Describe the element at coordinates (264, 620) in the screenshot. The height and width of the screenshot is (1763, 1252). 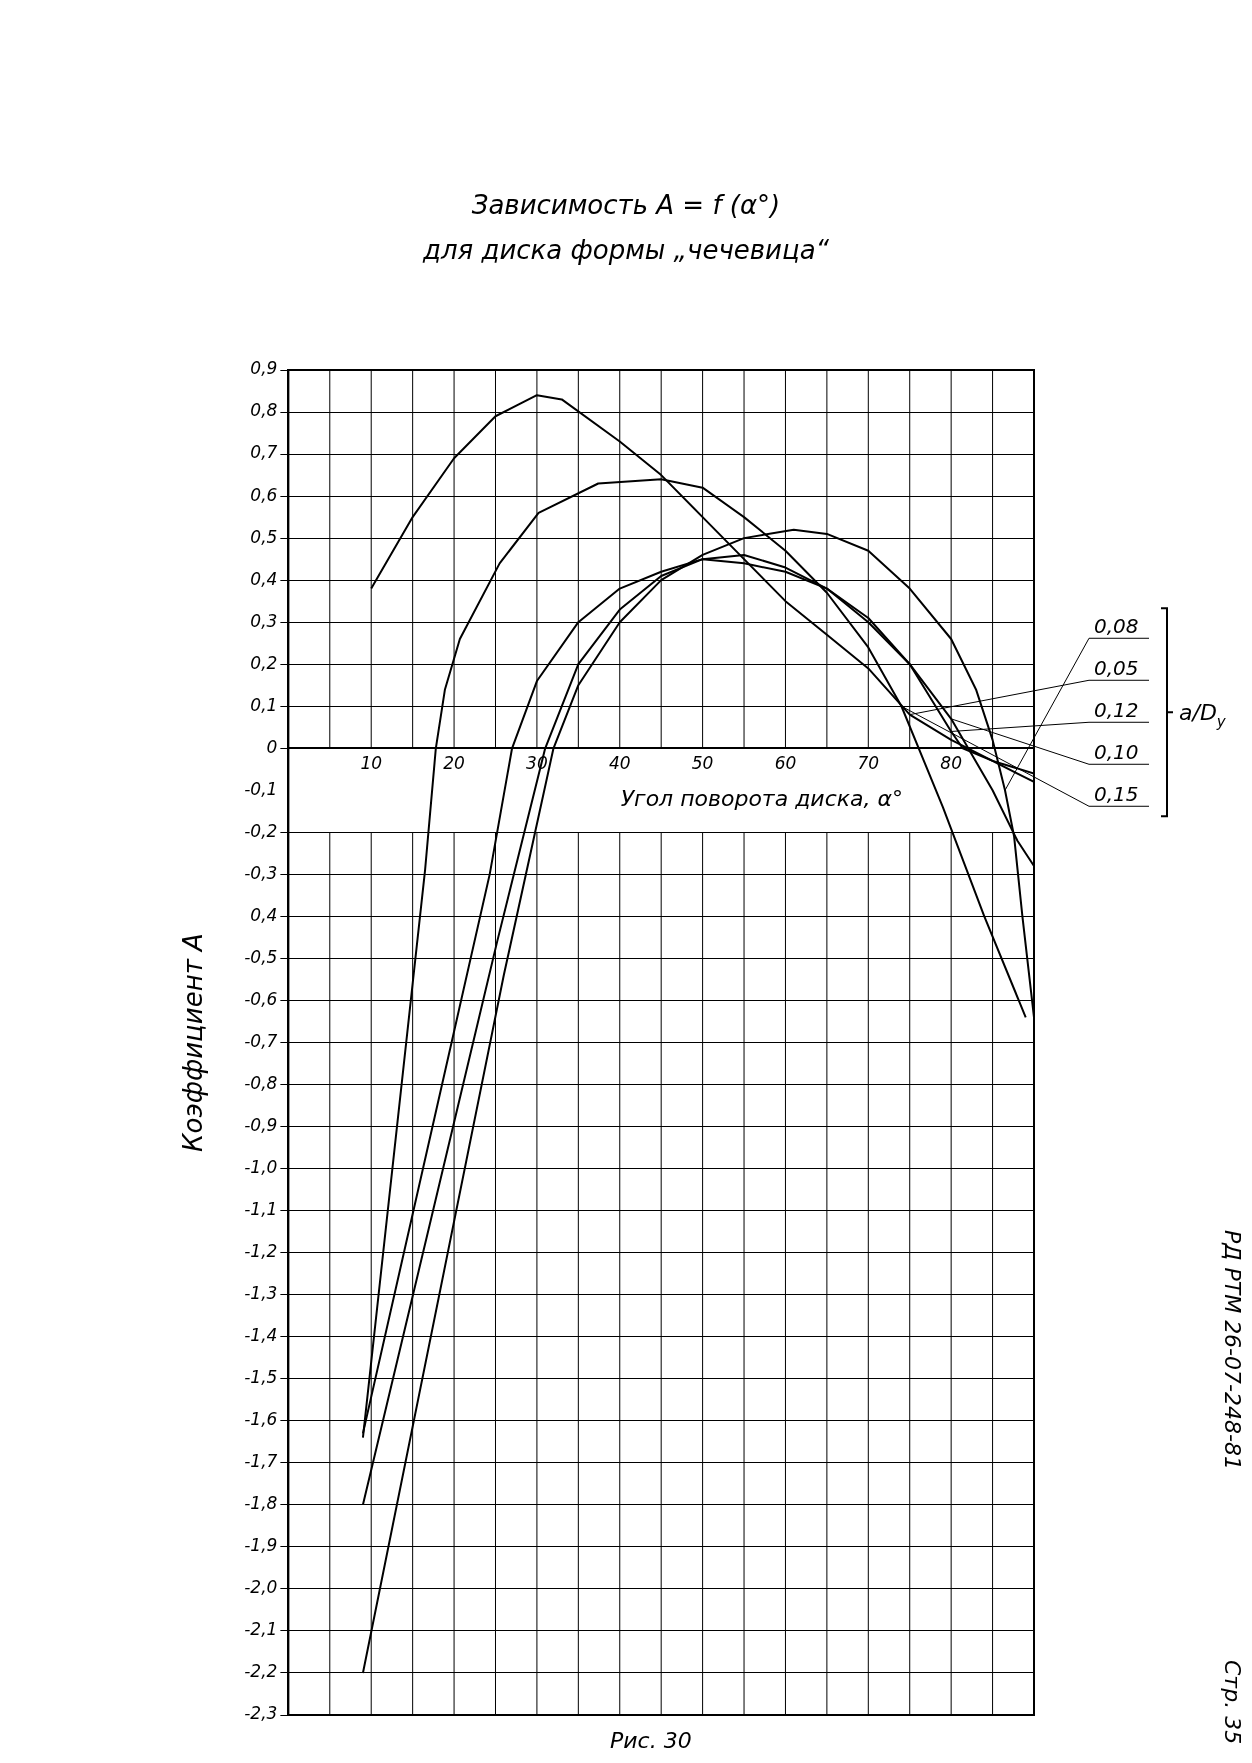
I see `y-tick-label: 0,3` at that location.